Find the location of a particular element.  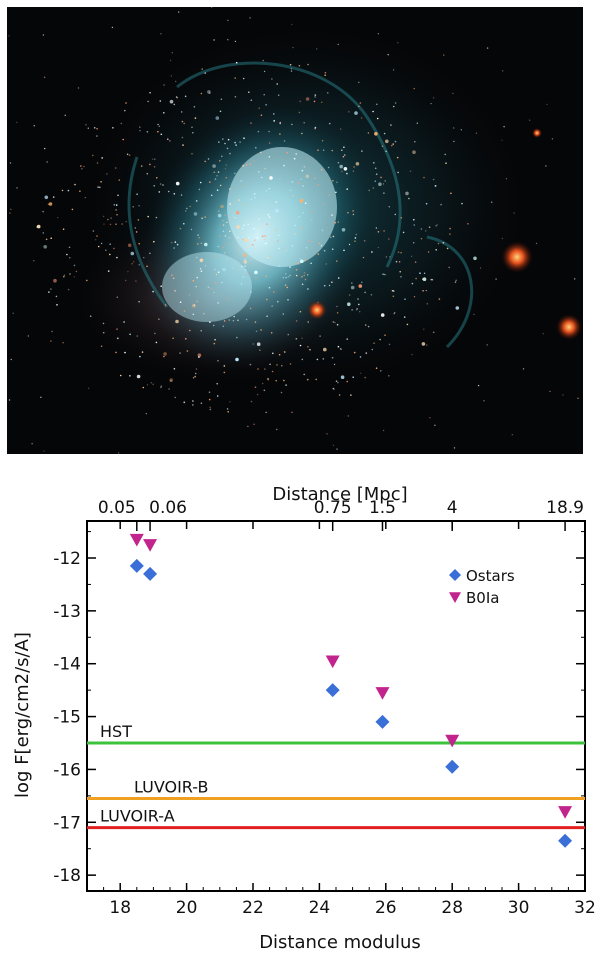

top-axis-title: Distance [Mpc] is located at coordinates (339, 494).